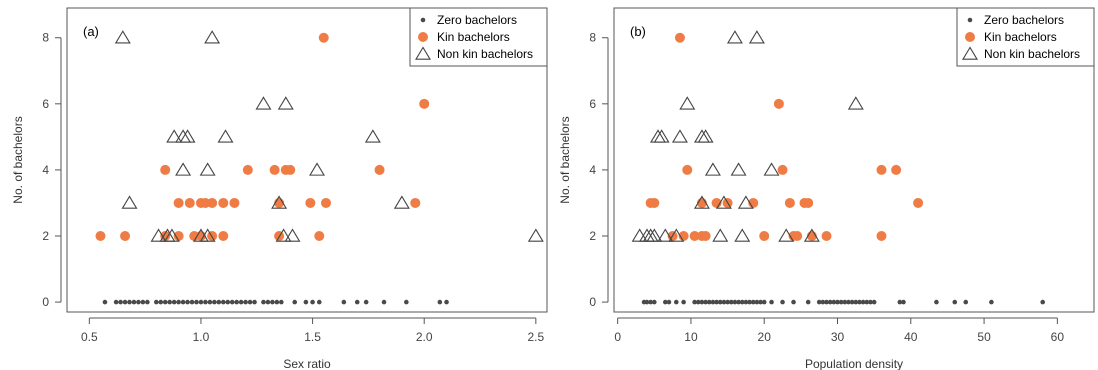  What do you see at coordinates (1020, 37) in the screenshot?
I see `legend-label-kin-b: Kin bachelors` at bounding box center [1020, 37].